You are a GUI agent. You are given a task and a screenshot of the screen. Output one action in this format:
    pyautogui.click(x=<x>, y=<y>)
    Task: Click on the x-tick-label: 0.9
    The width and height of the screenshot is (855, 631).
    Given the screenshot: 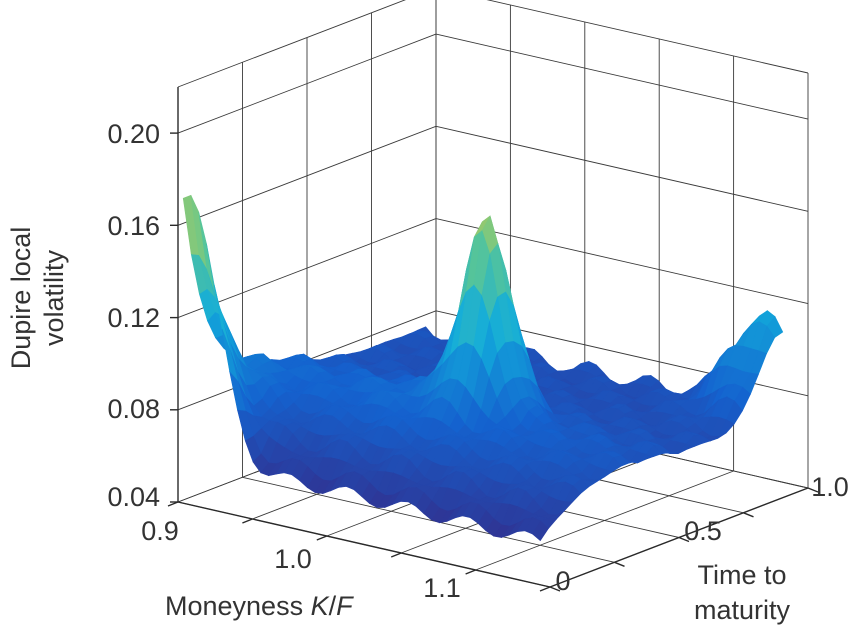 What is the action you would take?
    pyautogui.click(x=160, y=531)
    